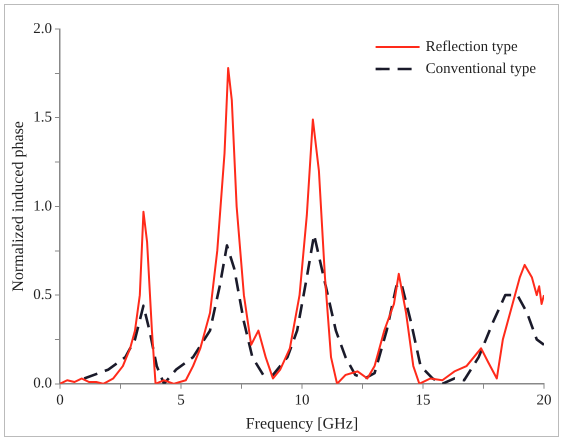 This screenshot has width=563, height=441. What do you see at coordinates (42, 295) in the screenshot?
I see `y-tick-label: 0.5` at bounding box center [42, 295].